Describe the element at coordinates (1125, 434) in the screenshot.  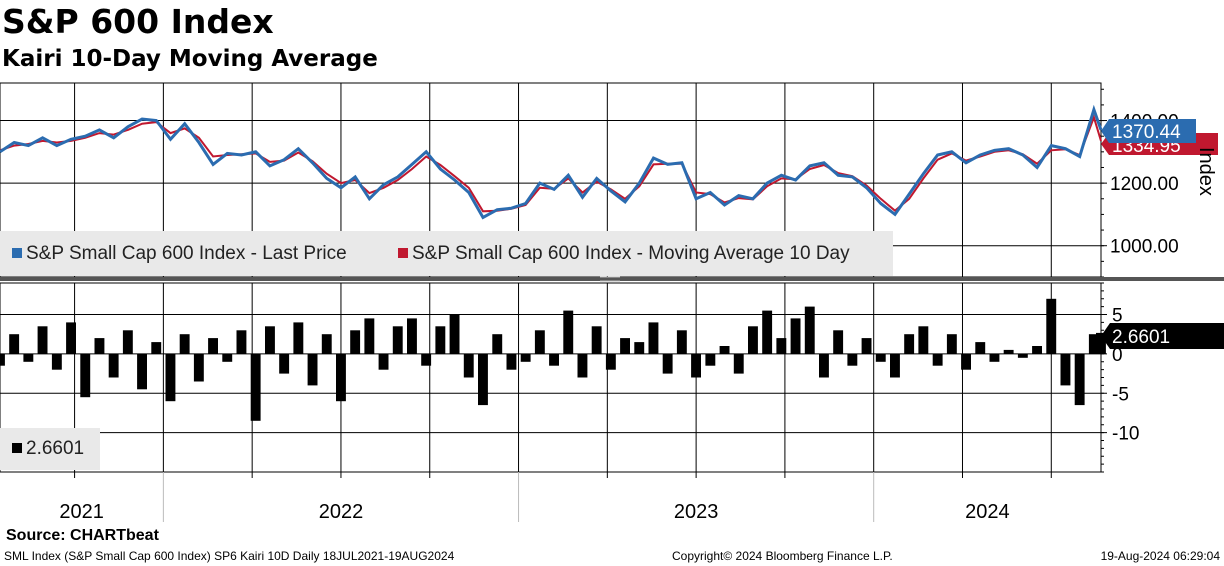
I see `bottom-y-tick-label: -10` at that location.